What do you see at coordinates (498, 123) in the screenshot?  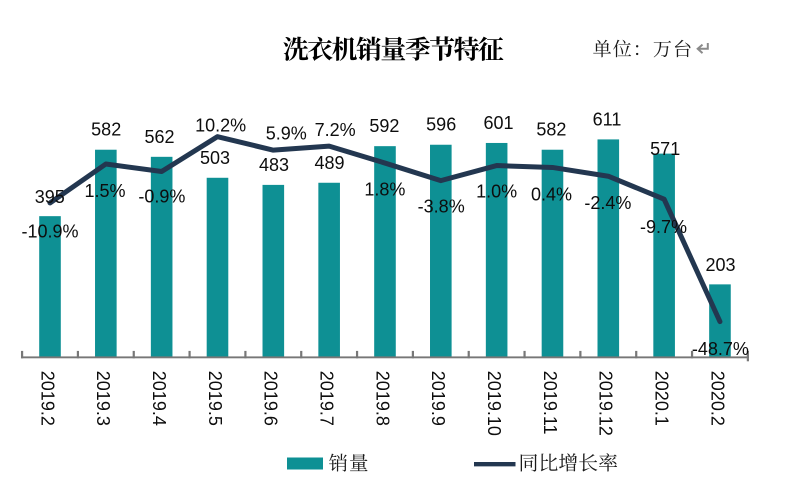 I see `svg-text: 601` at bounding box center [498, 123].